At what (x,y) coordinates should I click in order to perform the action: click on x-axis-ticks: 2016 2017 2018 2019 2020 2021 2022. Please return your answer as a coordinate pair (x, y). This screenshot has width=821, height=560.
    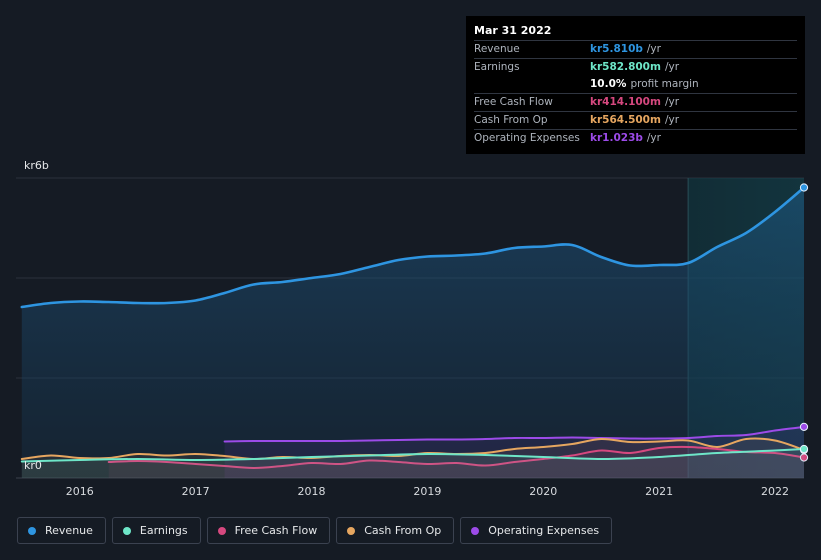
    Looking at the image, I should click on (427, 491).